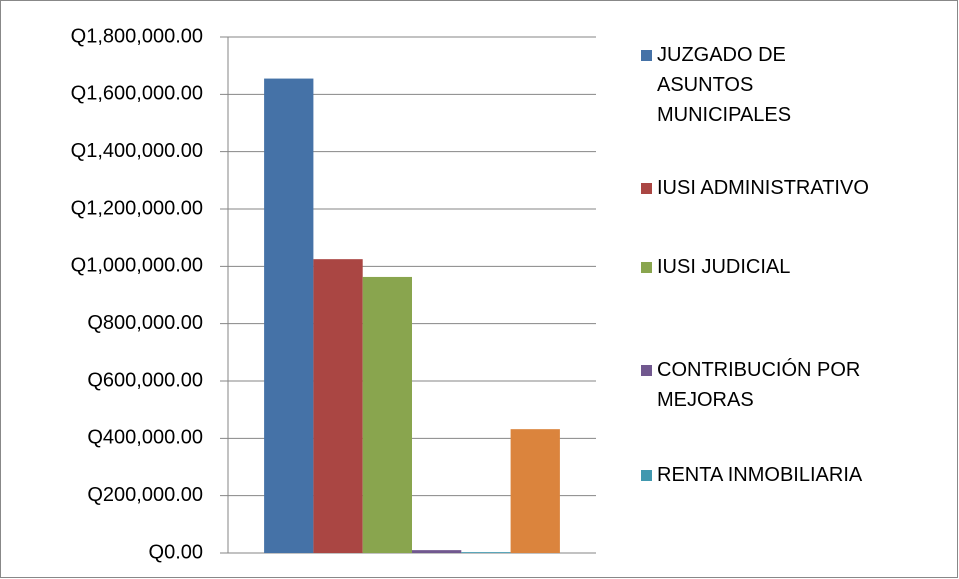 The height and width of the screenshot is (579, 959). Describe the element at coordinates (724, 267) in the screenshot. I see `legend-label: IUSI JUDICIAL` at that location.